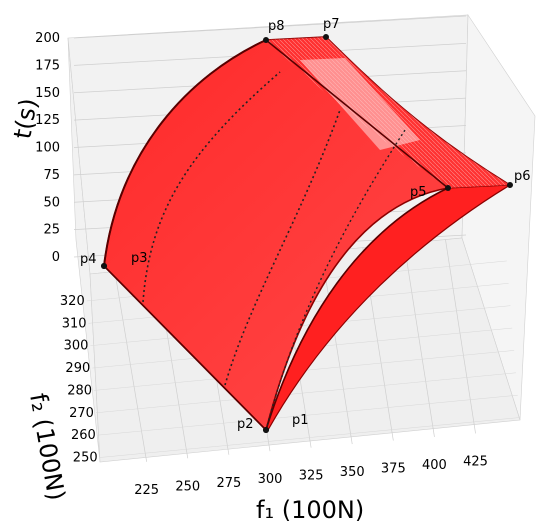 The width and height of the screenshot is (550, 526). I want to click on point-marker-p4, so click(104, 266).